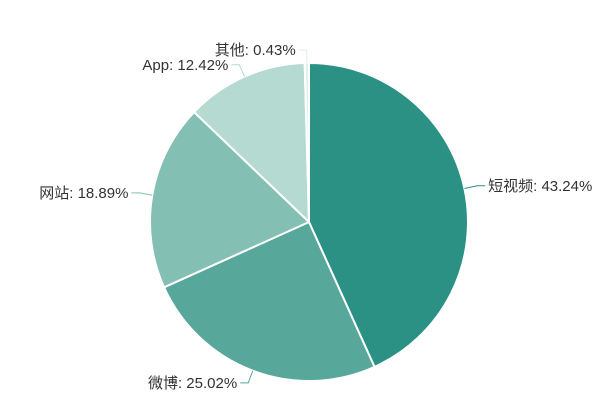 Image resolution: width=600 pixels, height=410 pixels. I want to click on pie-label-0: 短视频: 43.24%, so click(540, 186).